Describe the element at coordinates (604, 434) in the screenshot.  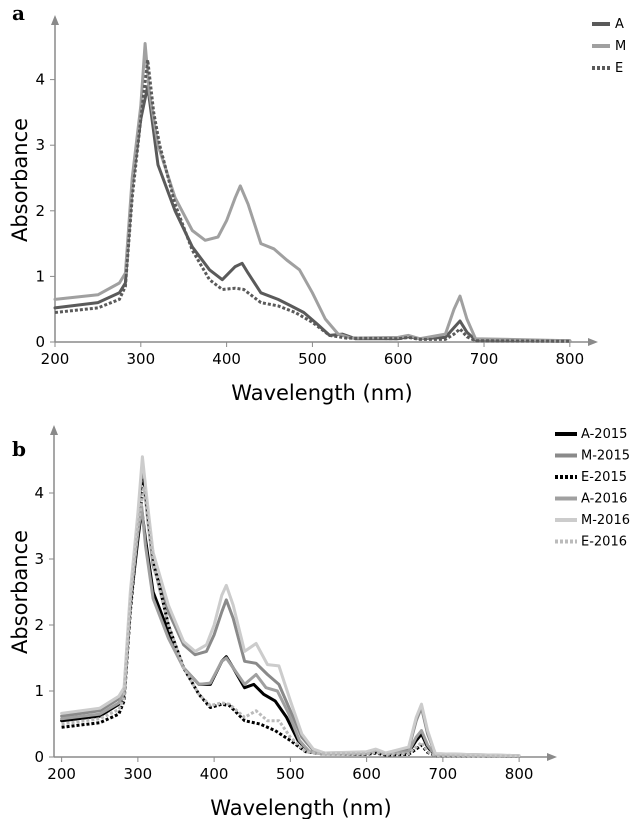
I see `legend-label: A-2015` at that location.